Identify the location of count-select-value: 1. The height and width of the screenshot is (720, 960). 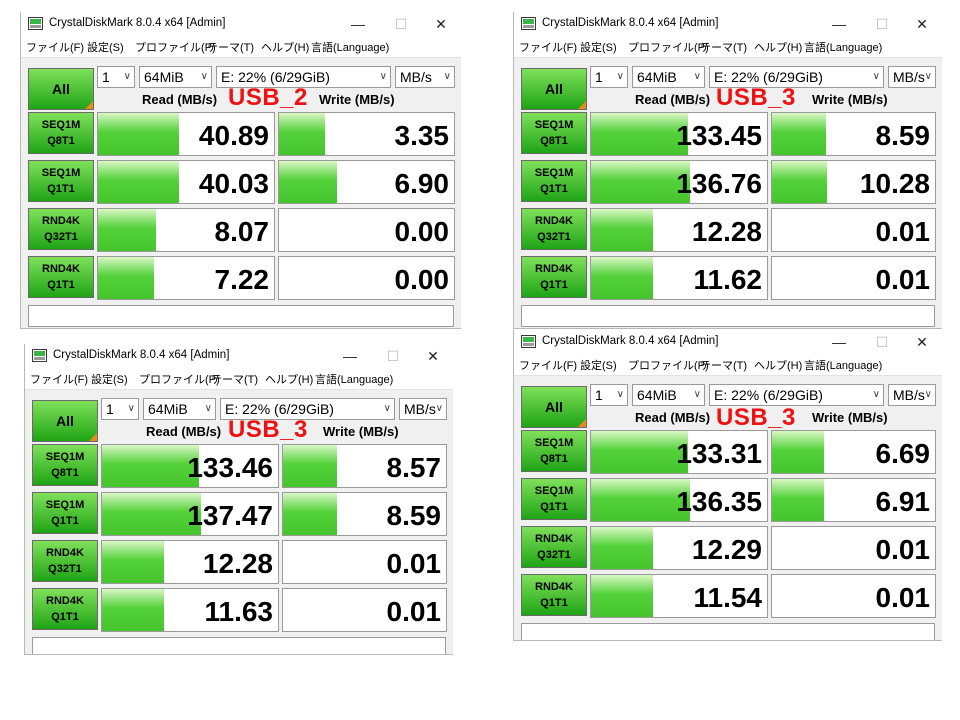
(599, 77).